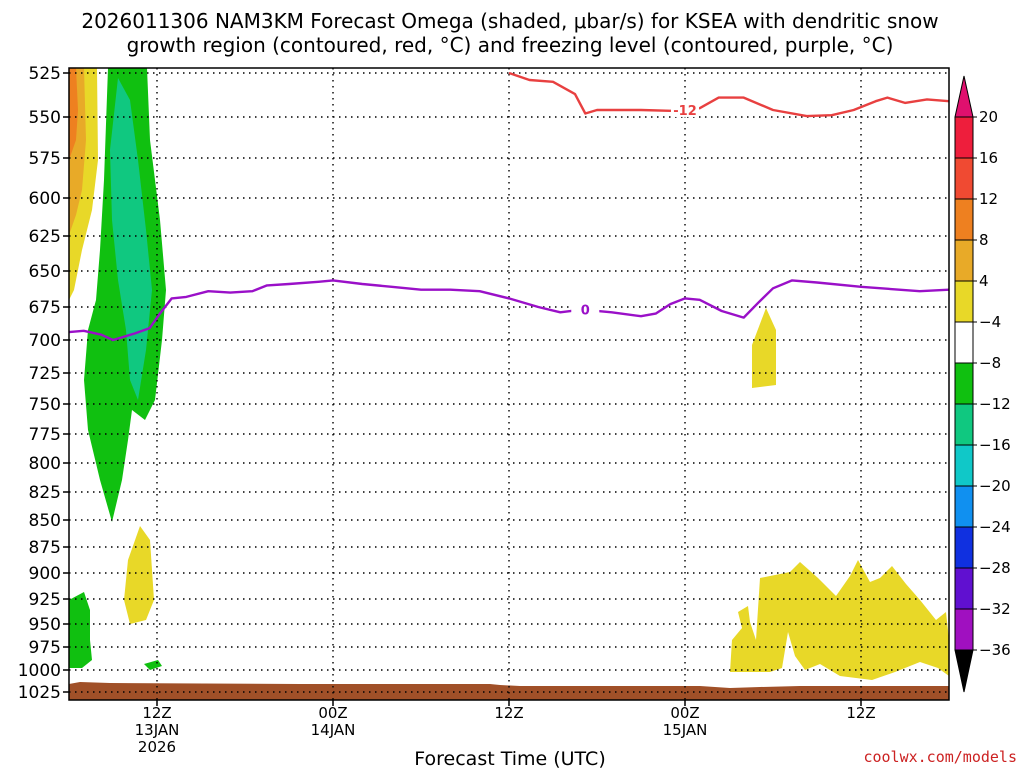 The width and height of the screenshot is (1024, 768). What do you see at coordinates (988, 117) in the screenshot?
I see `colorbar-label: 20` at bounding box center [988, 117].